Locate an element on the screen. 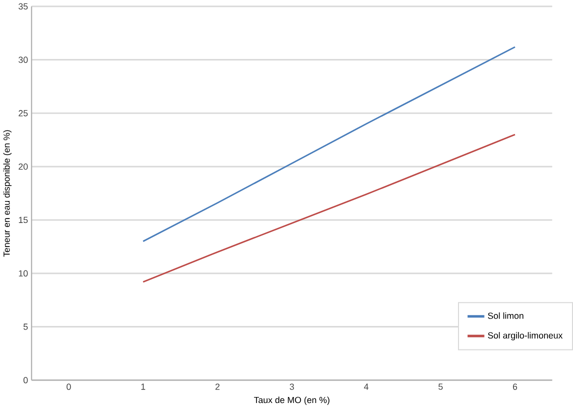 This screenshot has width=573, height=408. y-tick-label: 0 is located at coordinates (26, 380).